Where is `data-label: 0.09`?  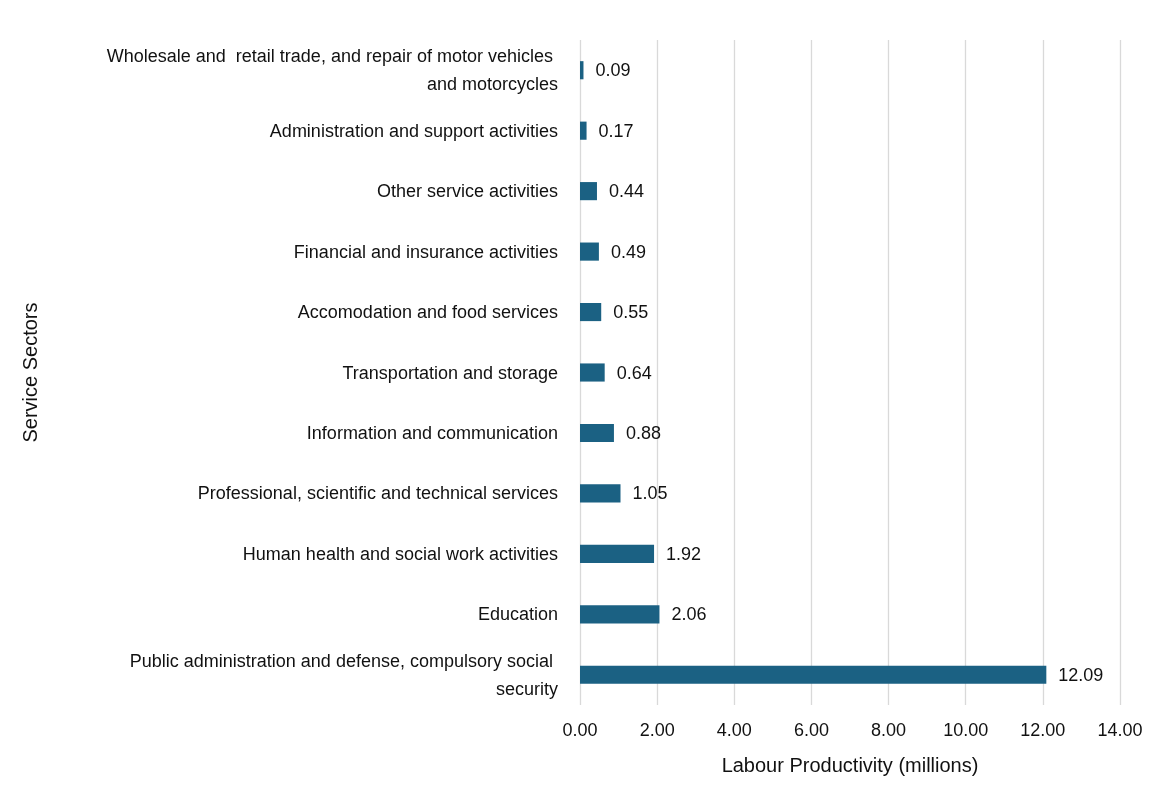
data-label: 0.09 is located at coordinates (613, 70).